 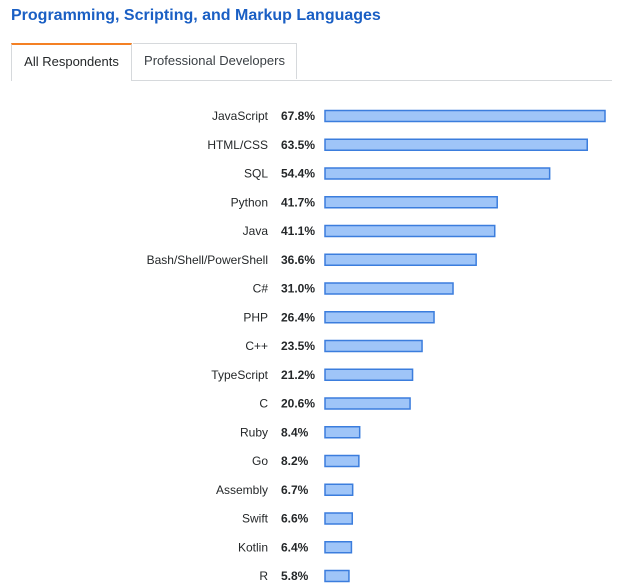 I want to click on bar-go, so click(x=342, y=461).